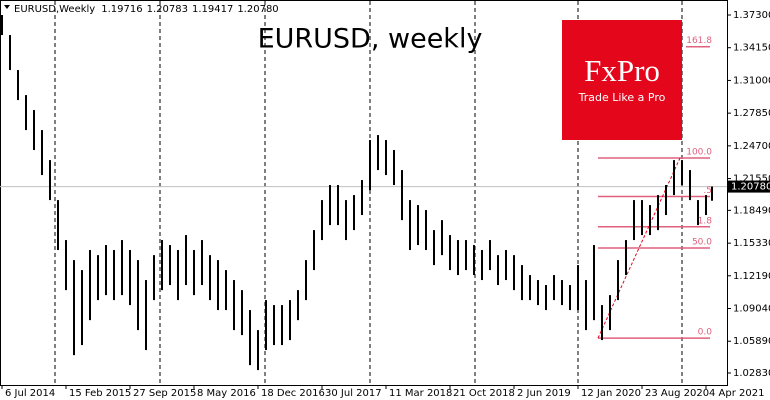 This screenshot has height=400, width=770. I want to click on x-tick-label: 11 Mar 2018, so click(420, 393).